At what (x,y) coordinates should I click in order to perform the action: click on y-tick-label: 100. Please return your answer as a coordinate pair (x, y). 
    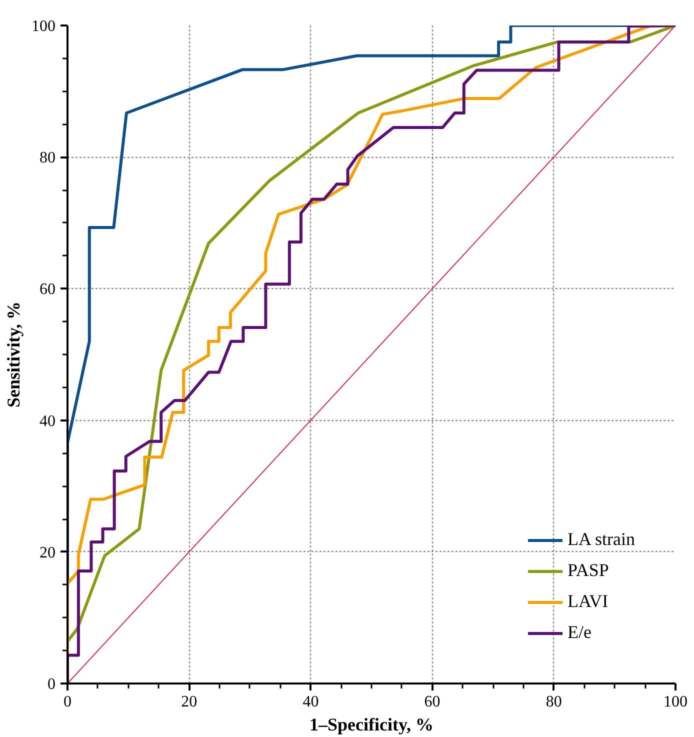
    Looking at the image, I should click on (44, 26).